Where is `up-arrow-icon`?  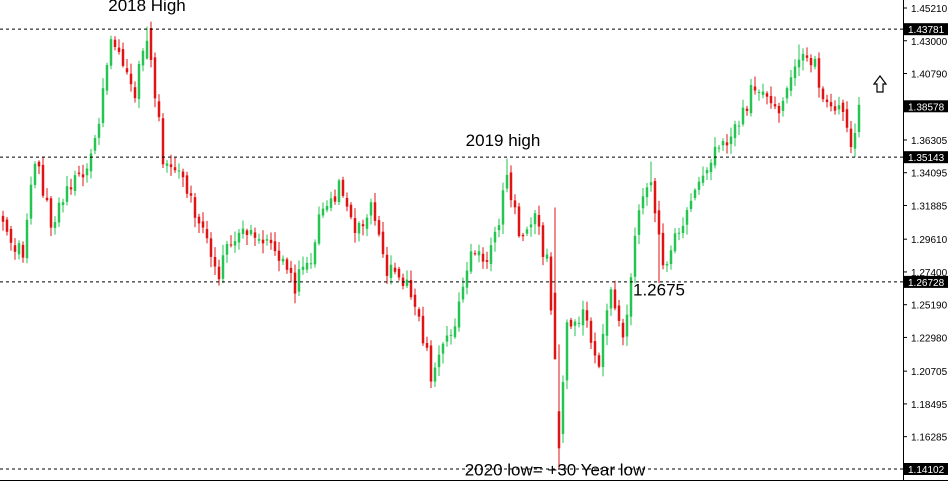
up-arrow-icon is located at coordinates (880, 84).